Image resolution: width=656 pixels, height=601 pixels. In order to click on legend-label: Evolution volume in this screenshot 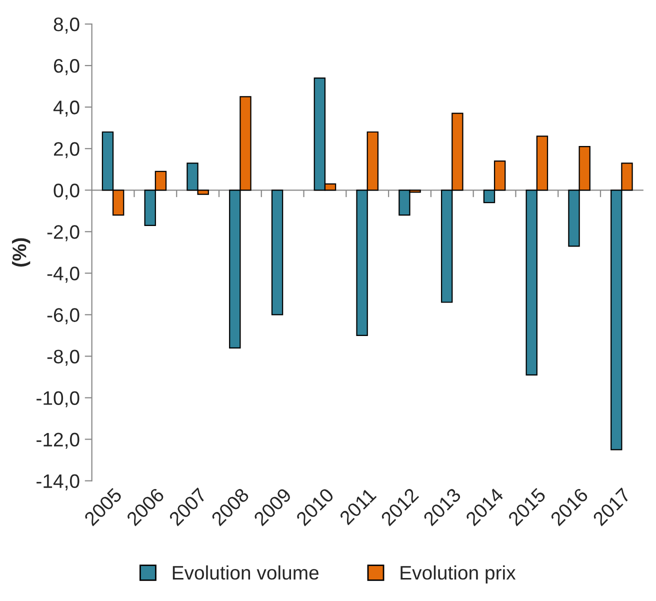, I will do `click(245, 572)`.